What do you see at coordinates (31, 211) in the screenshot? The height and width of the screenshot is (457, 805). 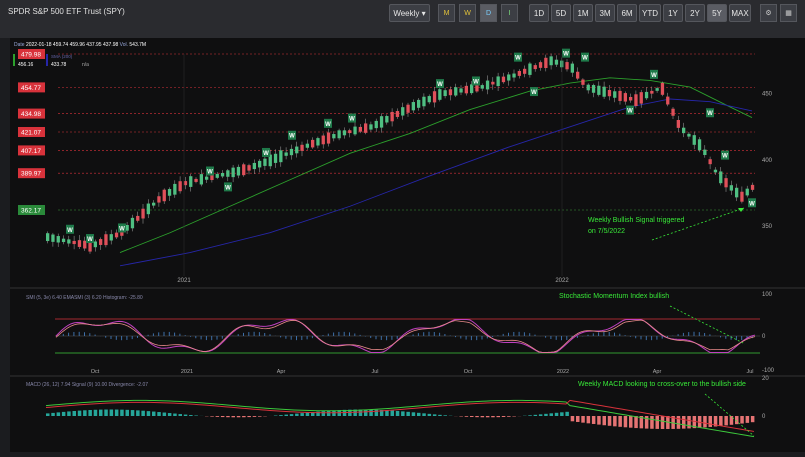 I see `level-label: 362.17` at bounding box center [31, 211].